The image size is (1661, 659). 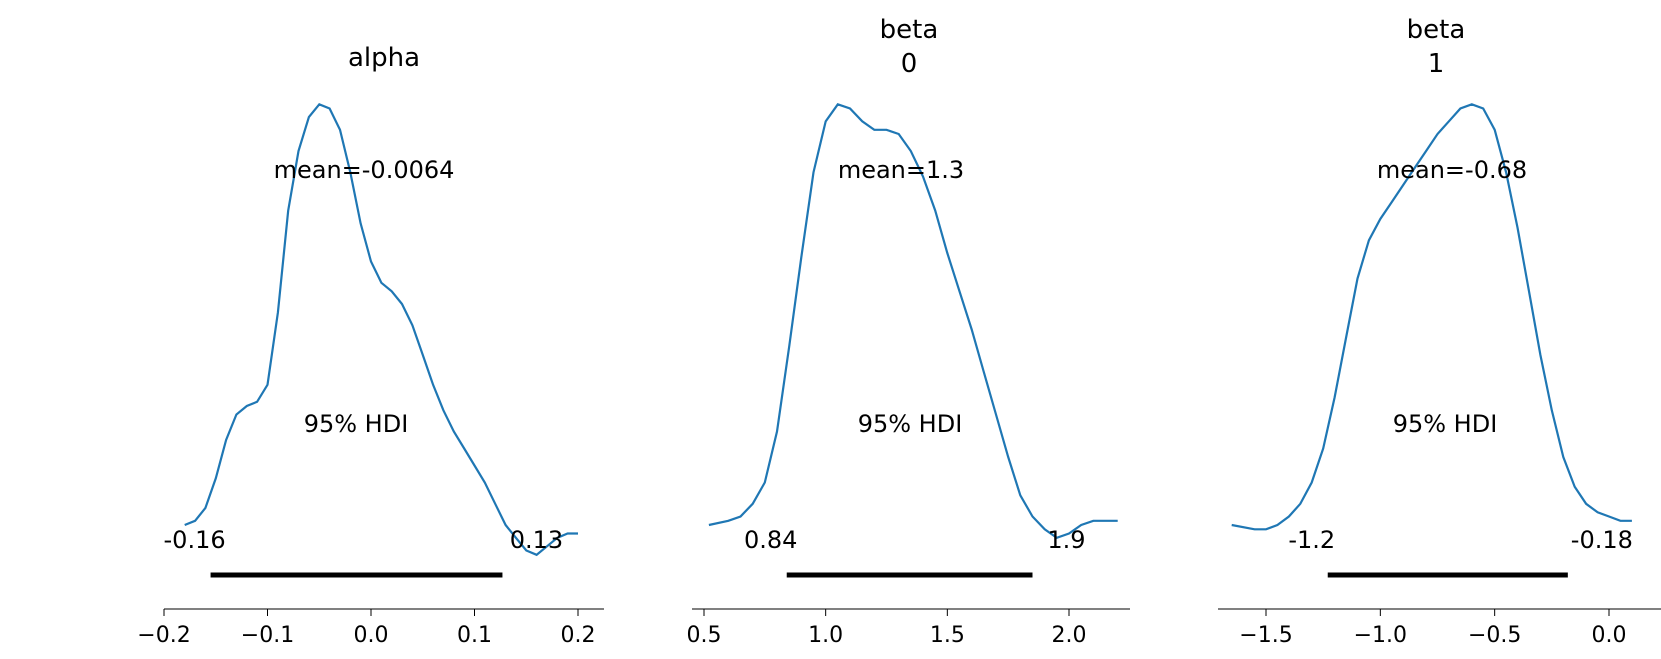 What do you see at coordinates (909, 64) in the screenshot?
I see `panel-subtitle: 0` at bounding box center [909, 64].